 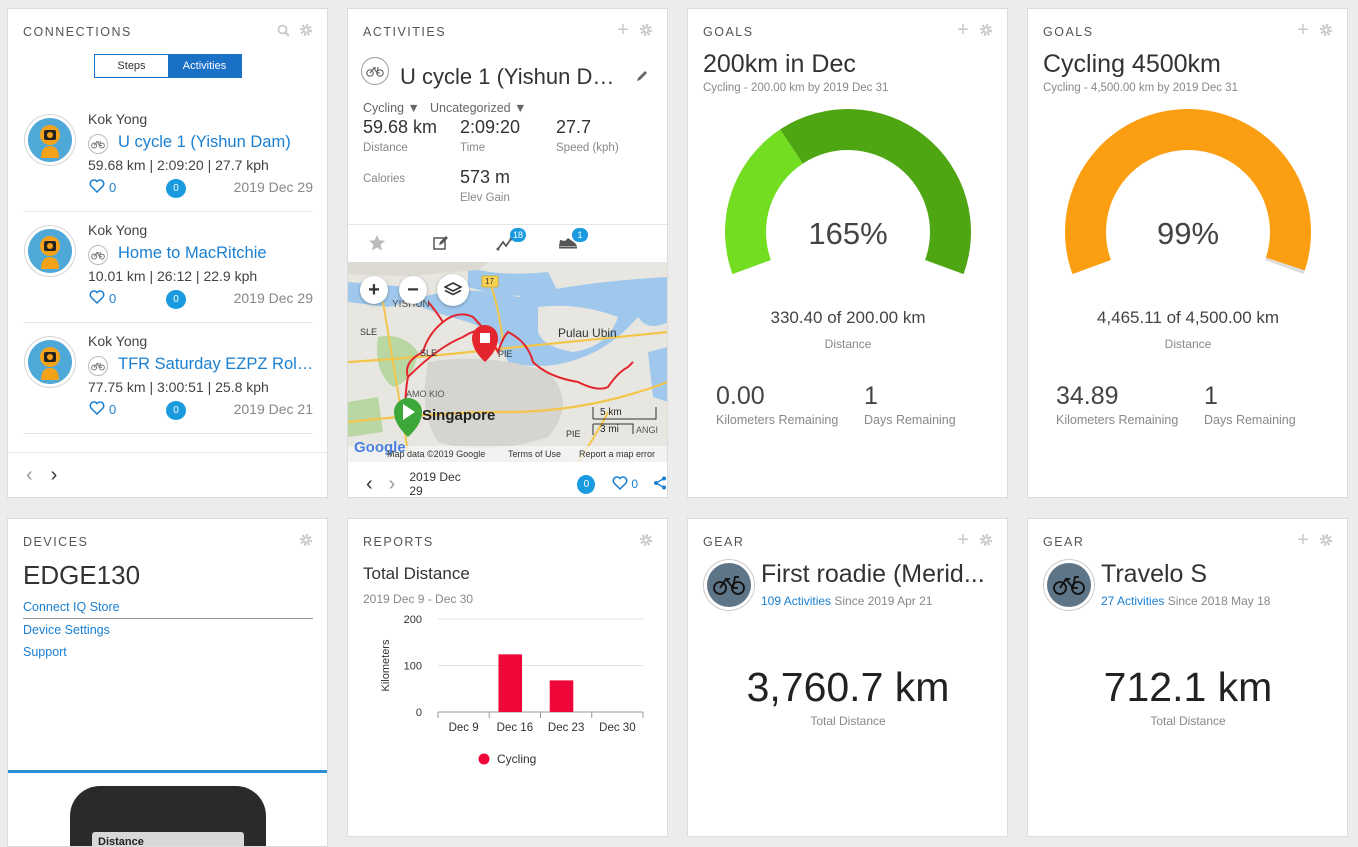 I want to click on steps-tab: Steps, so click(x=131, y=66).